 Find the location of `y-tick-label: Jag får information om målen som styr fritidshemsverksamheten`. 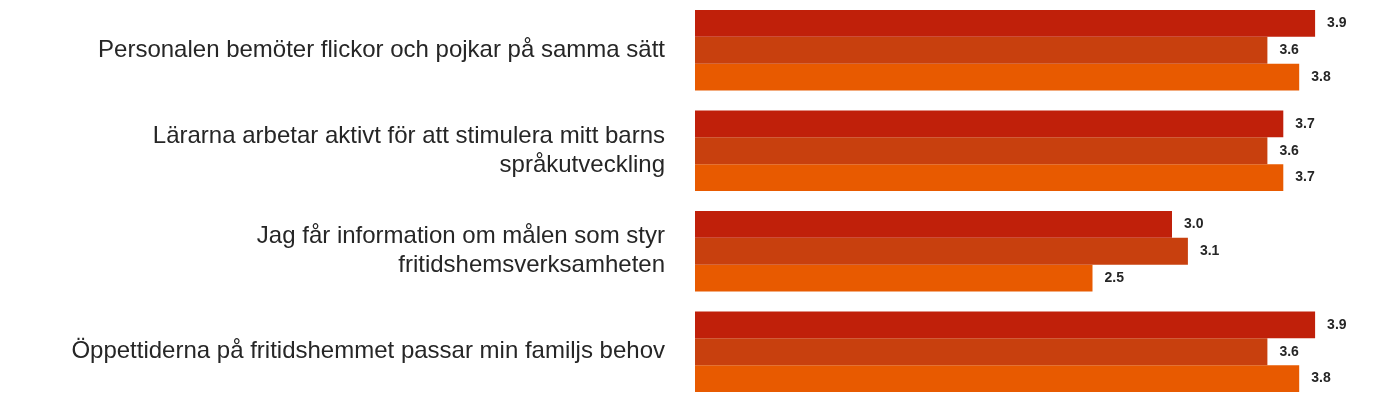

y-tick-label: Jag får information om målen som styr fritidshemsverksamheten is located at coordinates (461, 249).